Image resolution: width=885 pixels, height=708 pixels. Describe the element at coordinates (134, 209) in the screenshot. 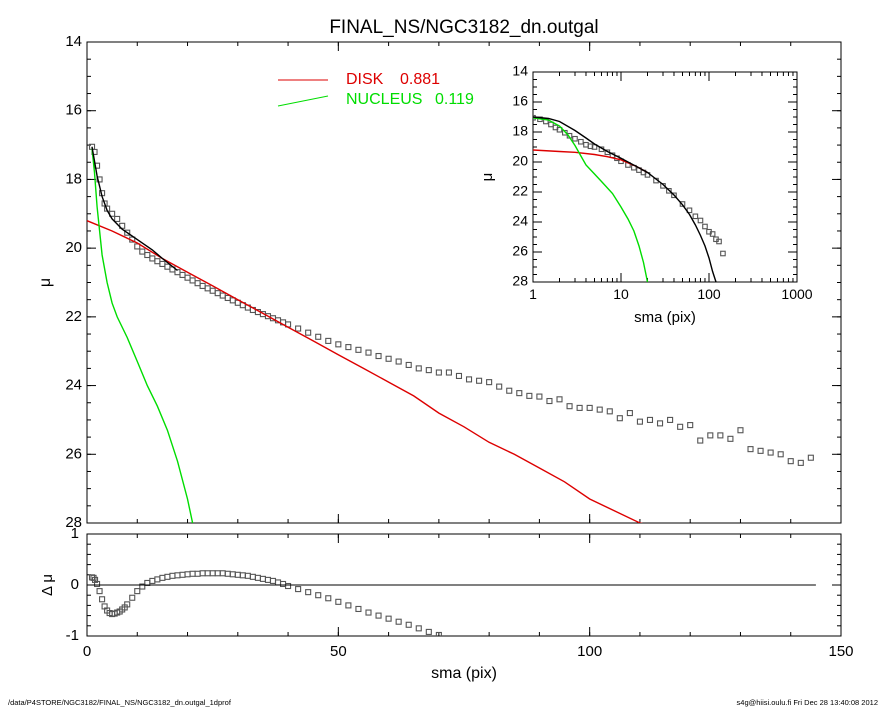

I see `main-line-total` at that location.